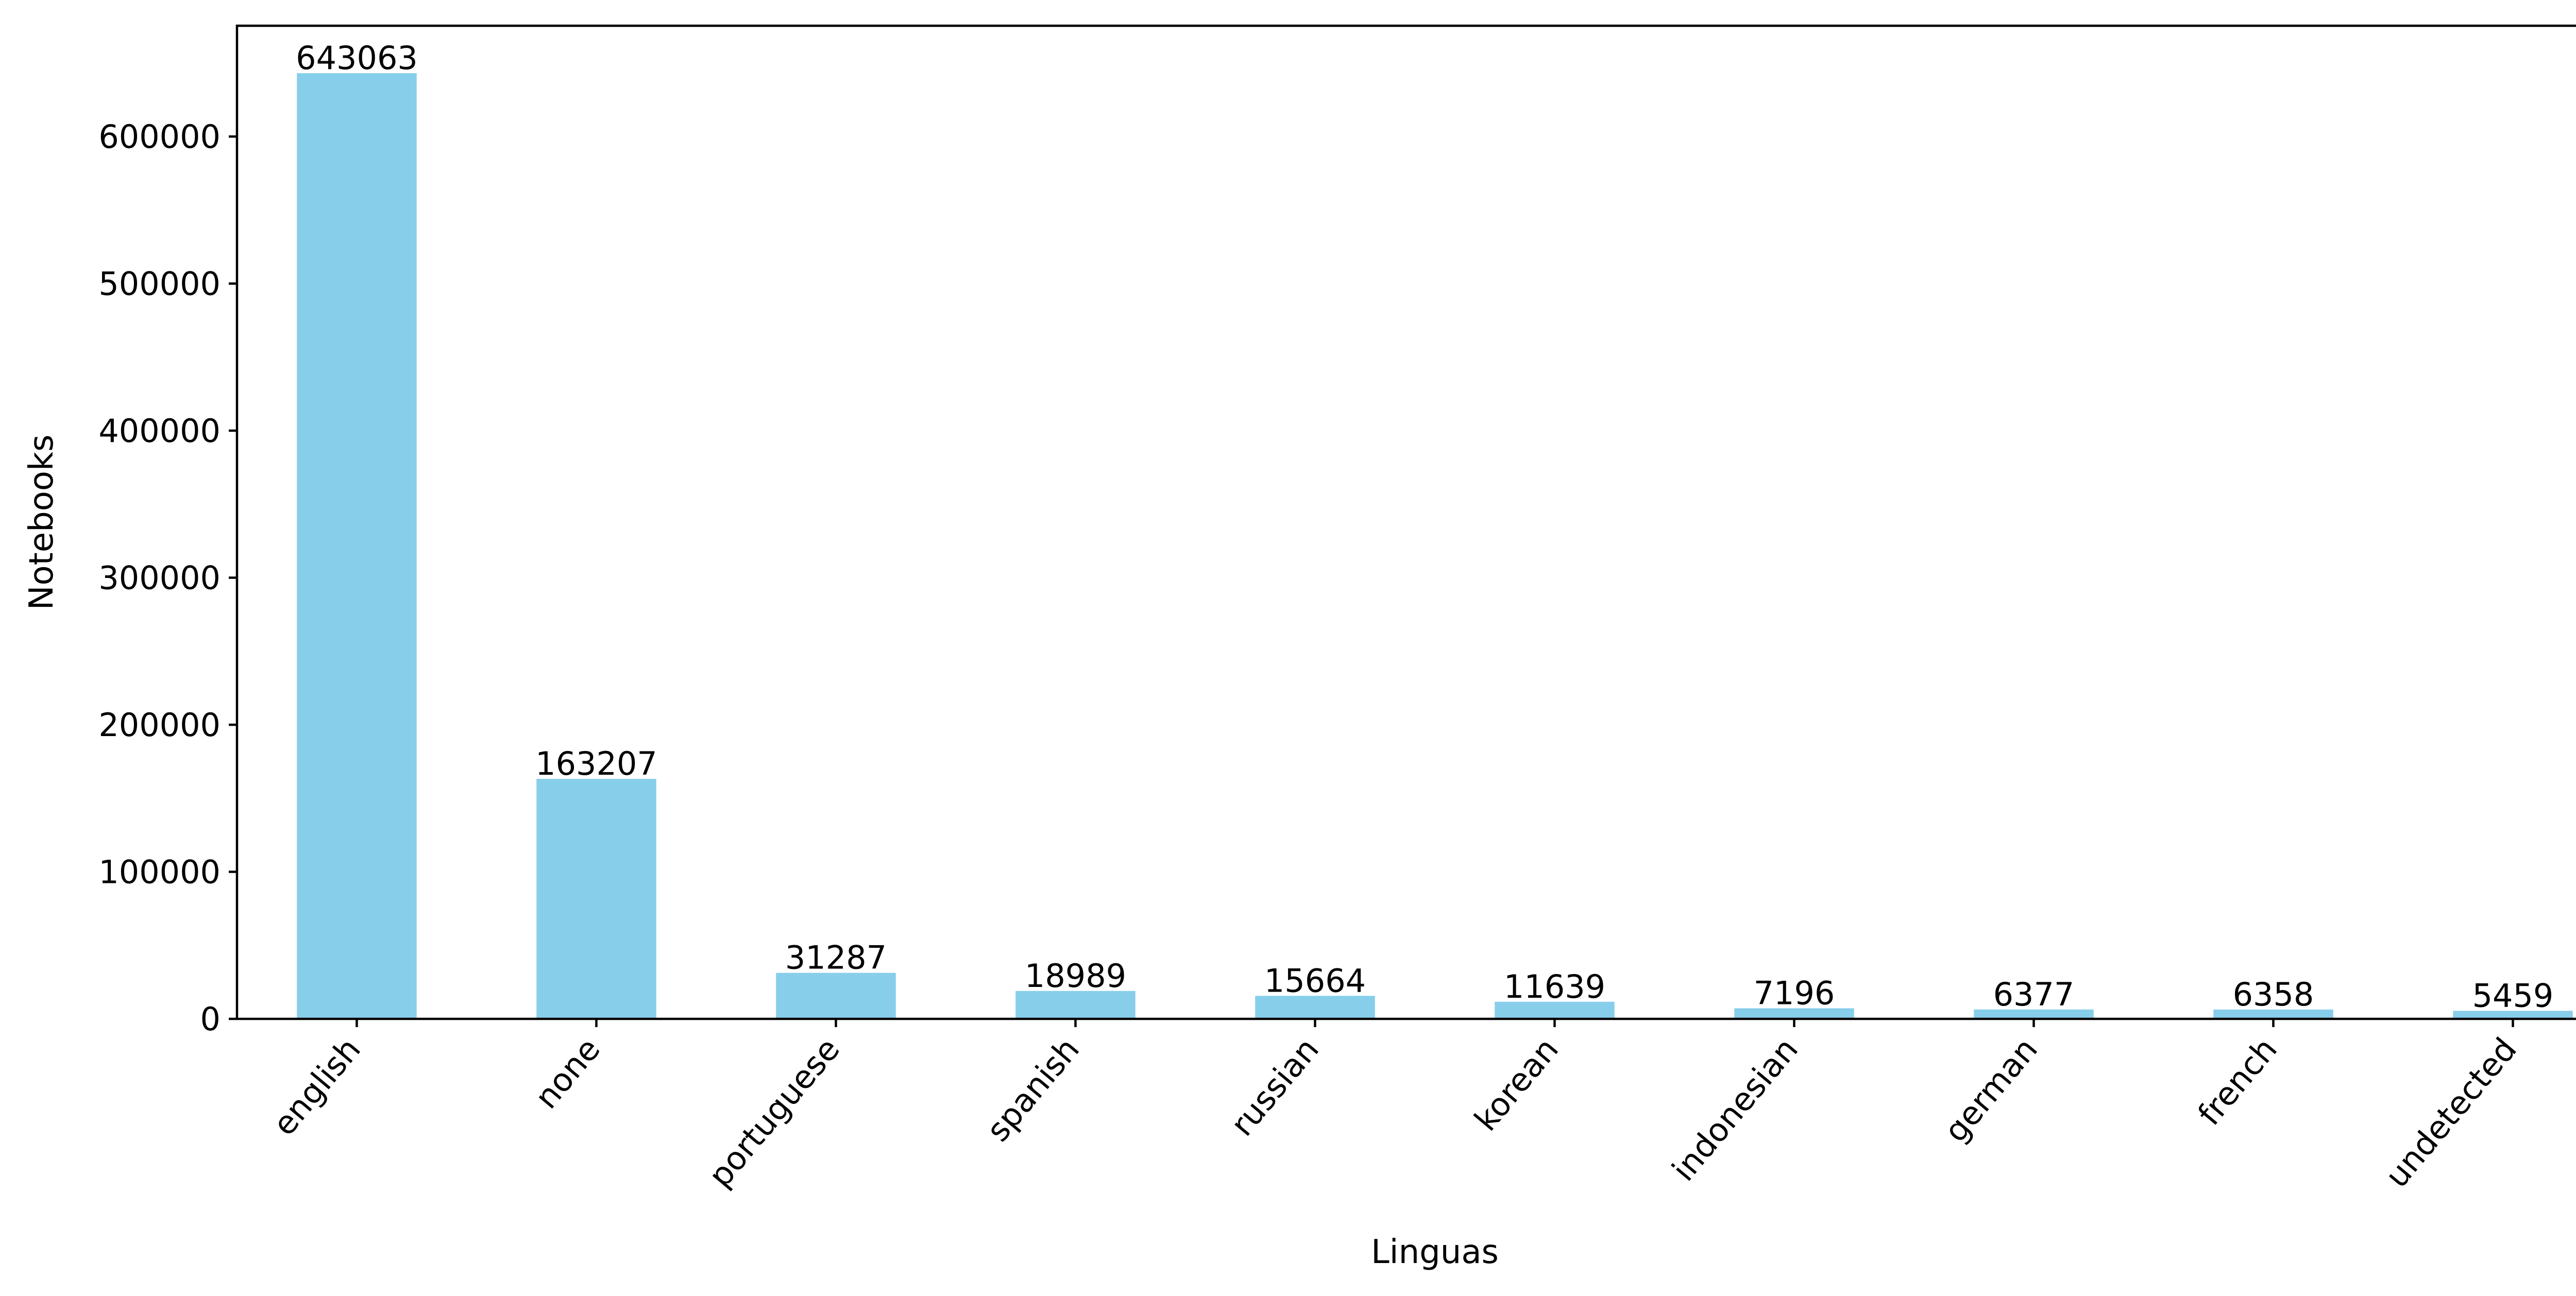 The height and width of the screenshot is (1296, 2576). Describe the element at coordinates (836, 996) in the screenshot. I see `bar-portuguese` at that location.